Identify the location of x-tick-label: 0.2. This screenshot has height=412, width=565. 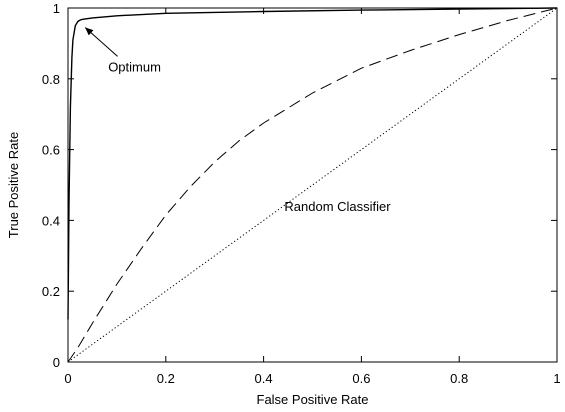
(166, 378).